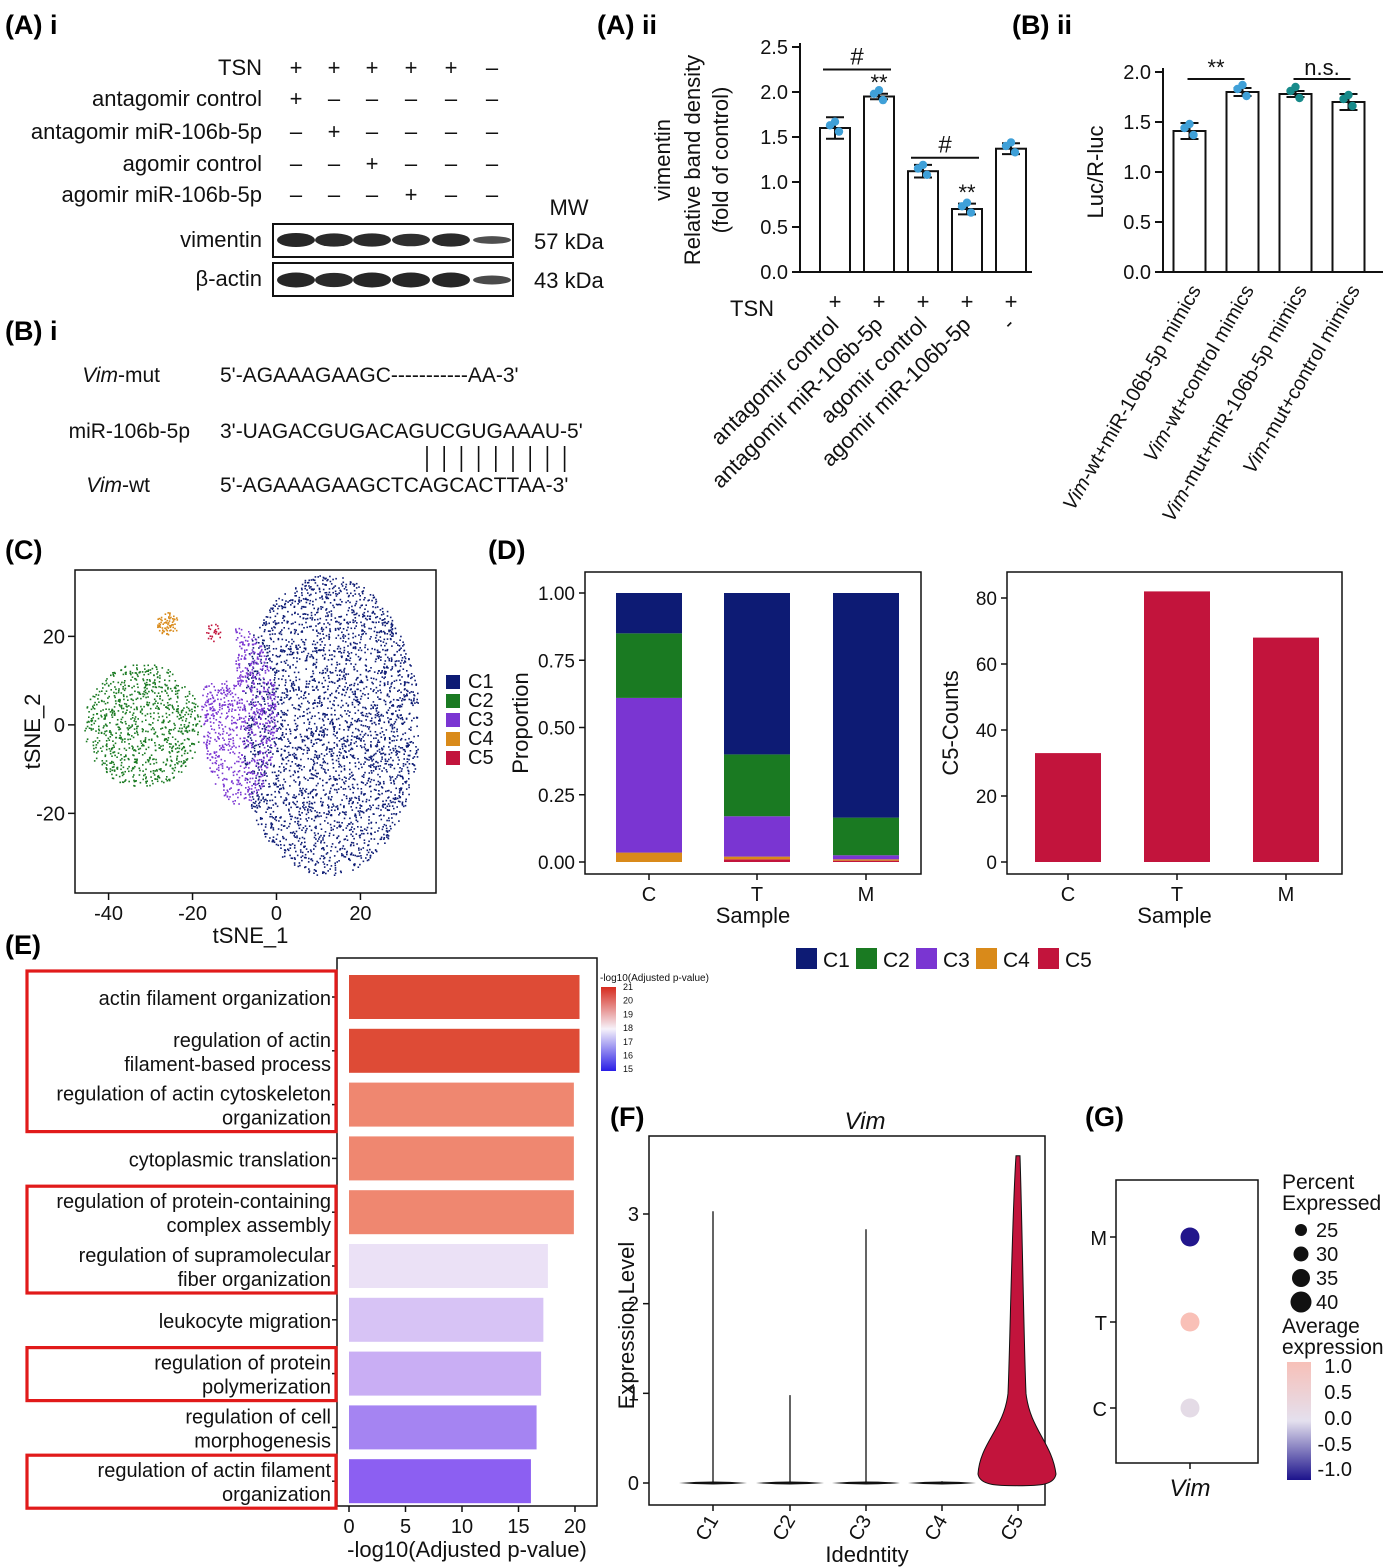 The image size is (1397, 1567). Describe the element at coordinates (54, 637) in the screenshot. I see `y-tick-label: 20` at that location.